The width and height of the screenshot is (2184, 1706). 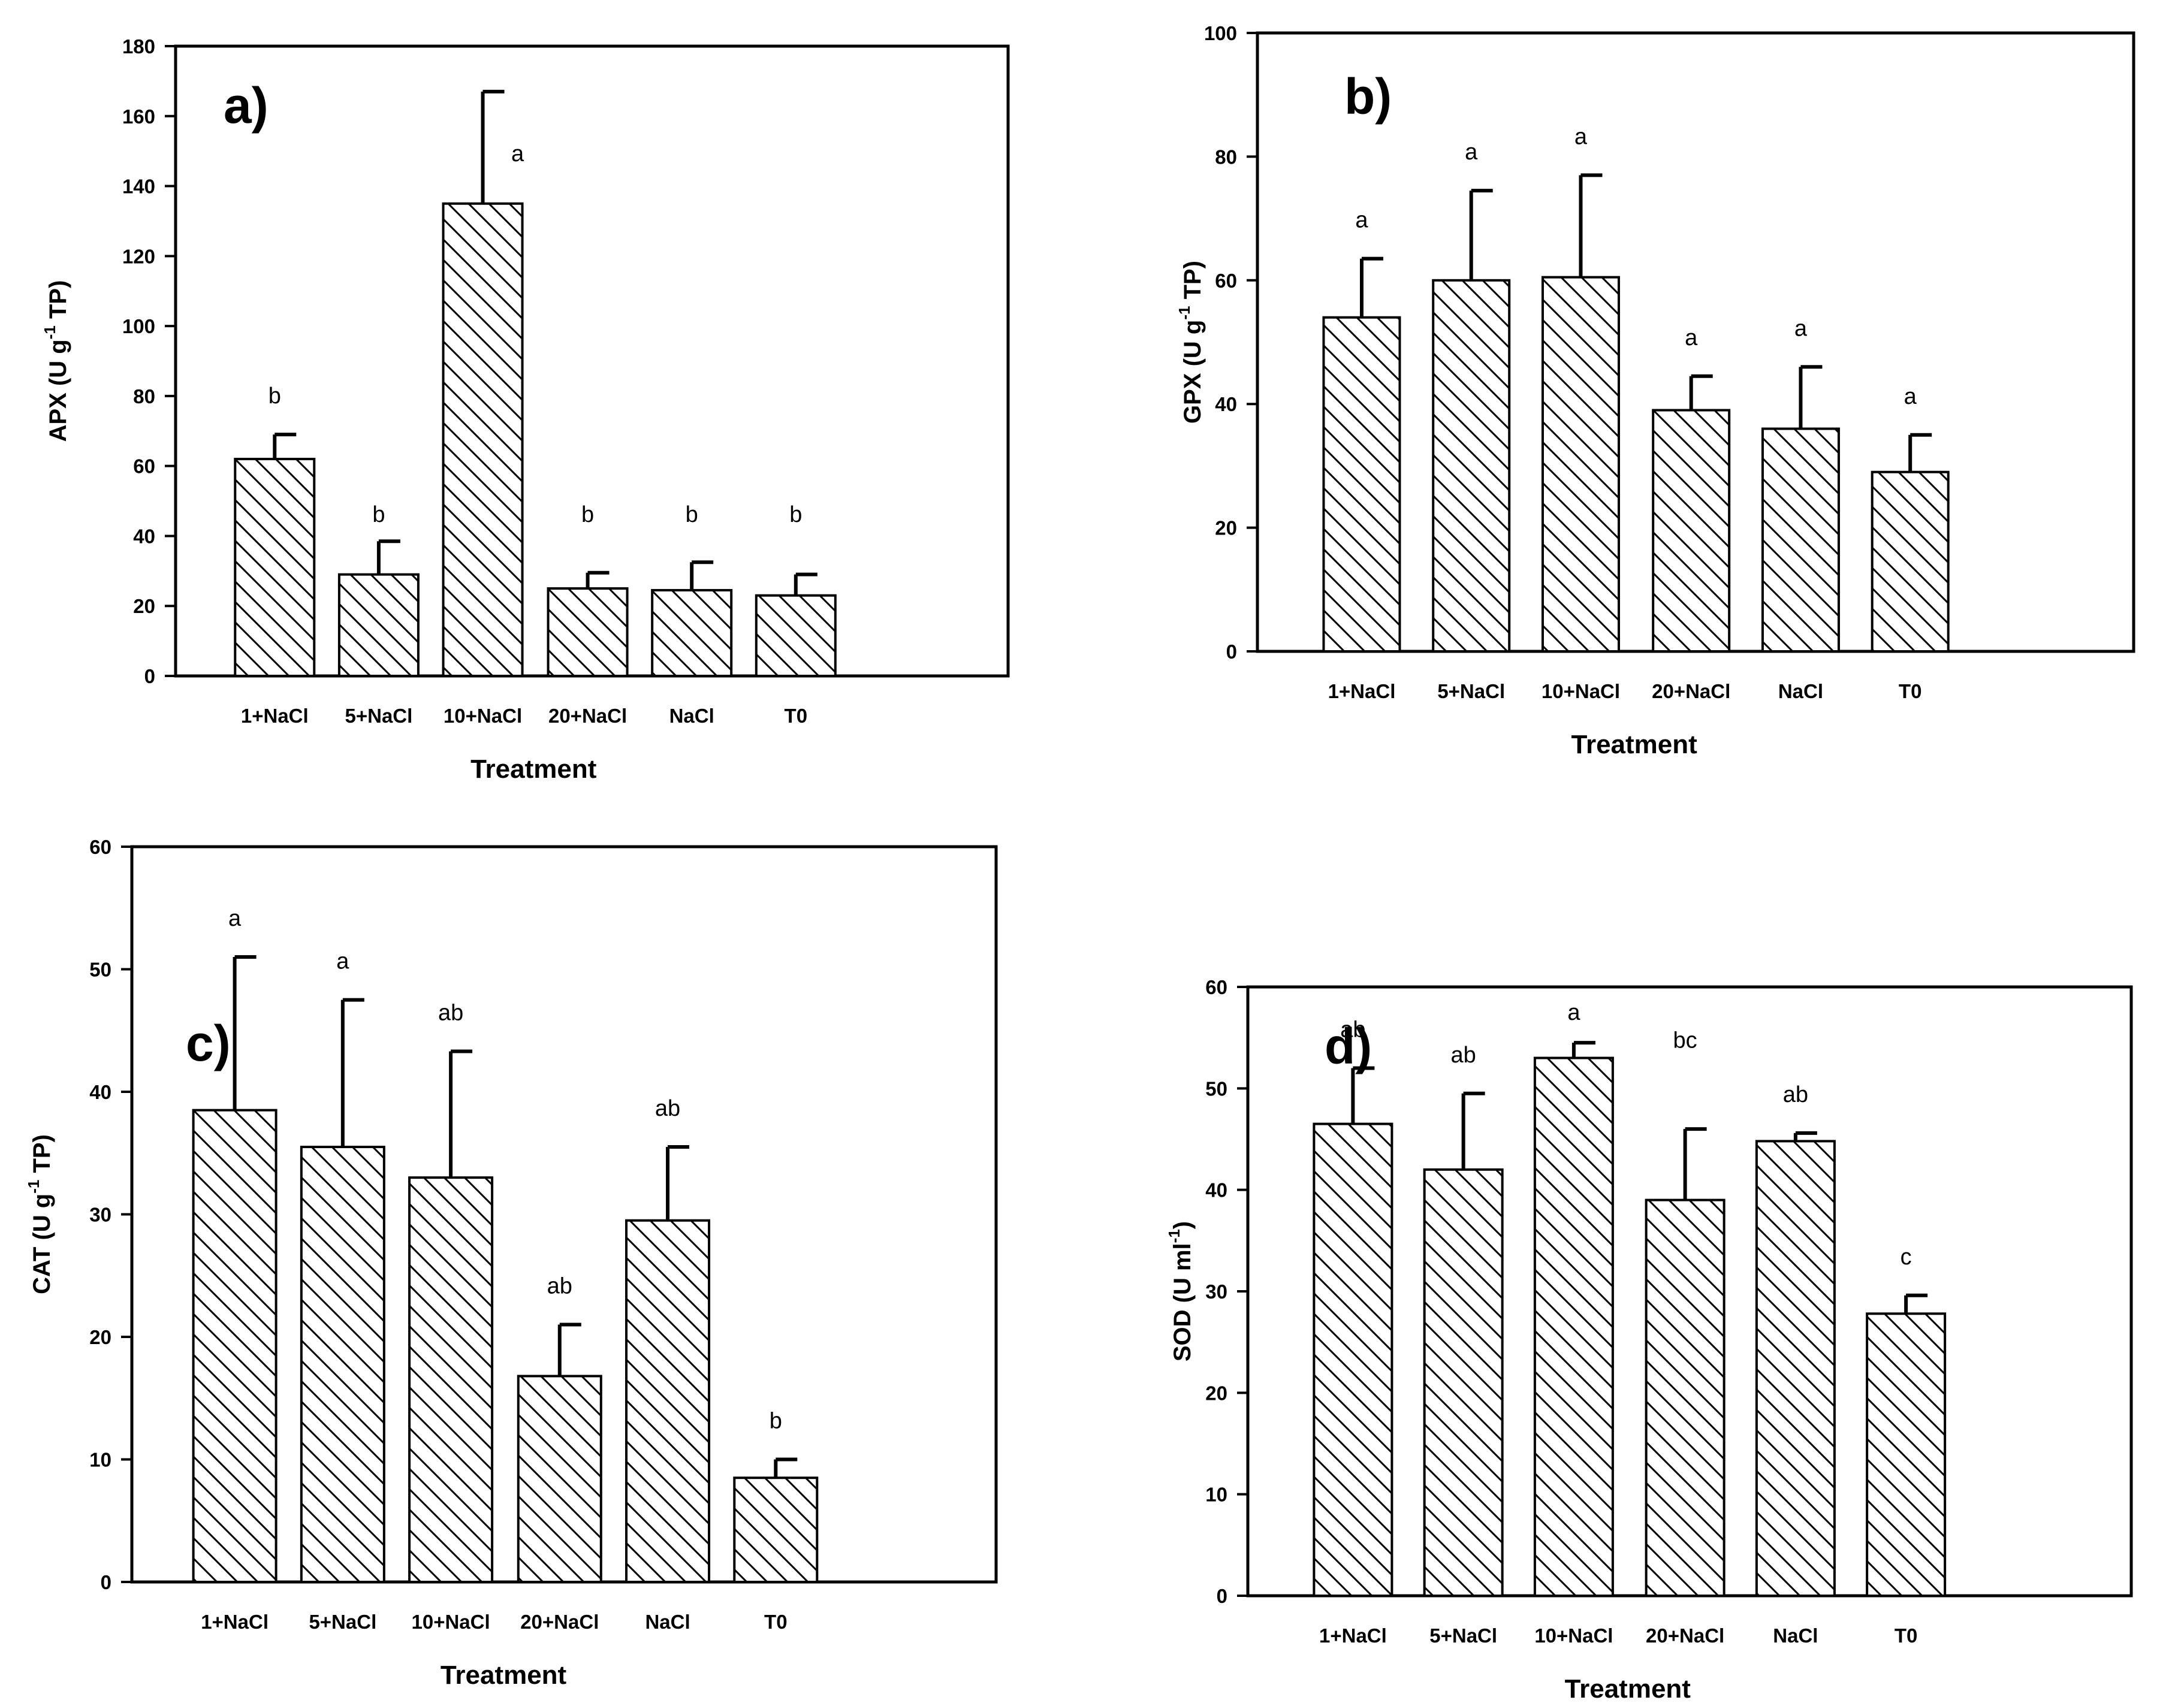 What do you see at coordinates (58, 391) in the screenshot?
I see `y-axis-label-base: APX (U g` at bounding box center [58, 391].